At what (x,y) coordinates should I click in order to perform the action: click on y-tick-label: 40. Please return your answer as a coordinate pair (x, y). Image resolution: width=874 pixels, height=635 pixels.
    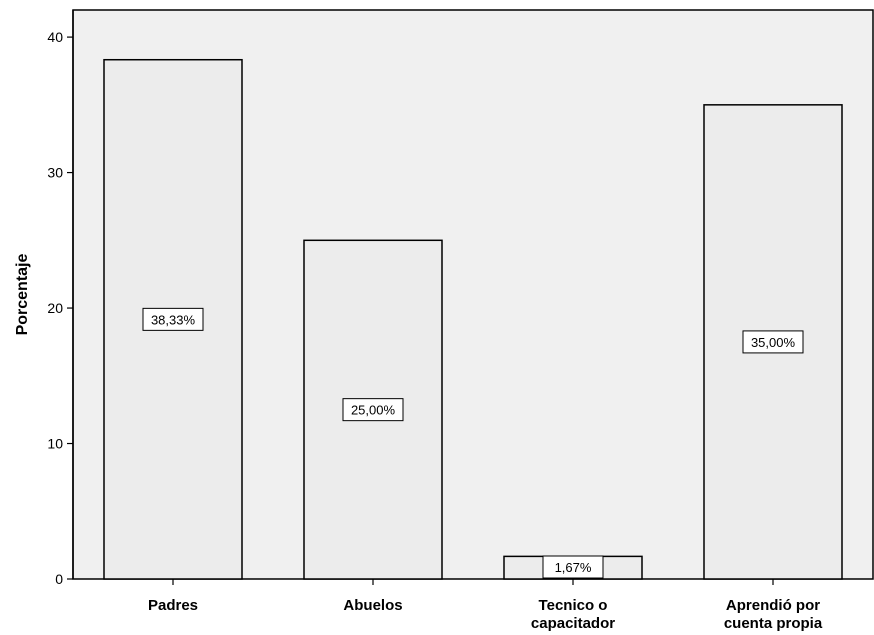
    Looking at the image, I should click on (55, 37).